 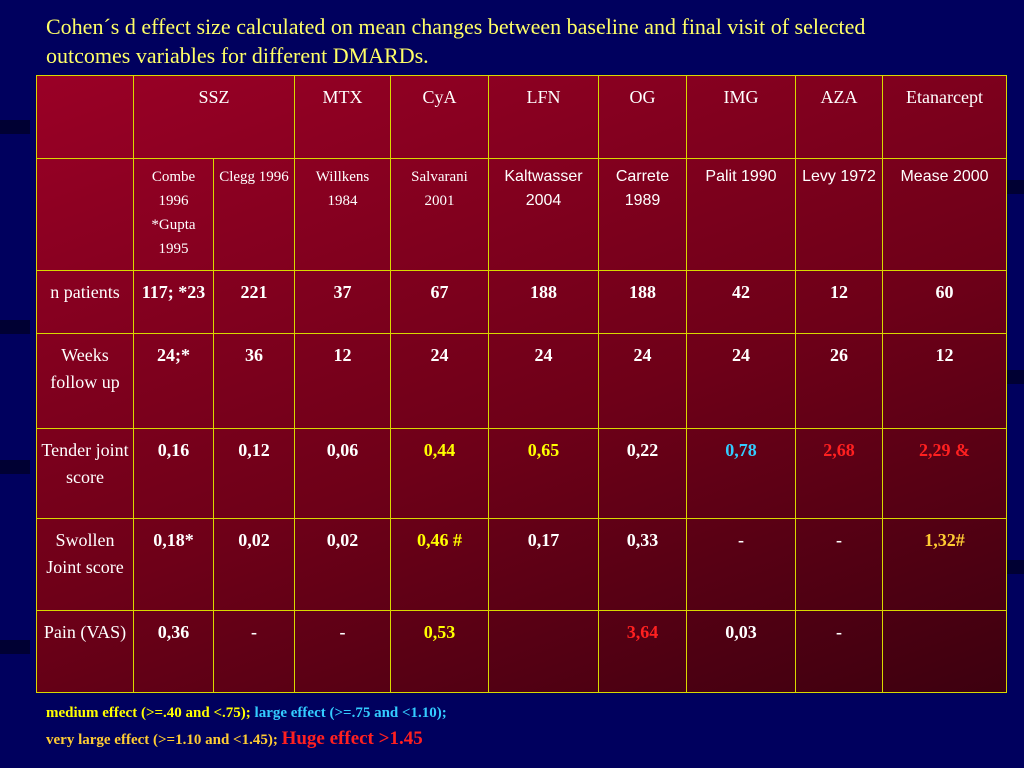 I want to click on value-cell: 42, so click(x=741, y=302).